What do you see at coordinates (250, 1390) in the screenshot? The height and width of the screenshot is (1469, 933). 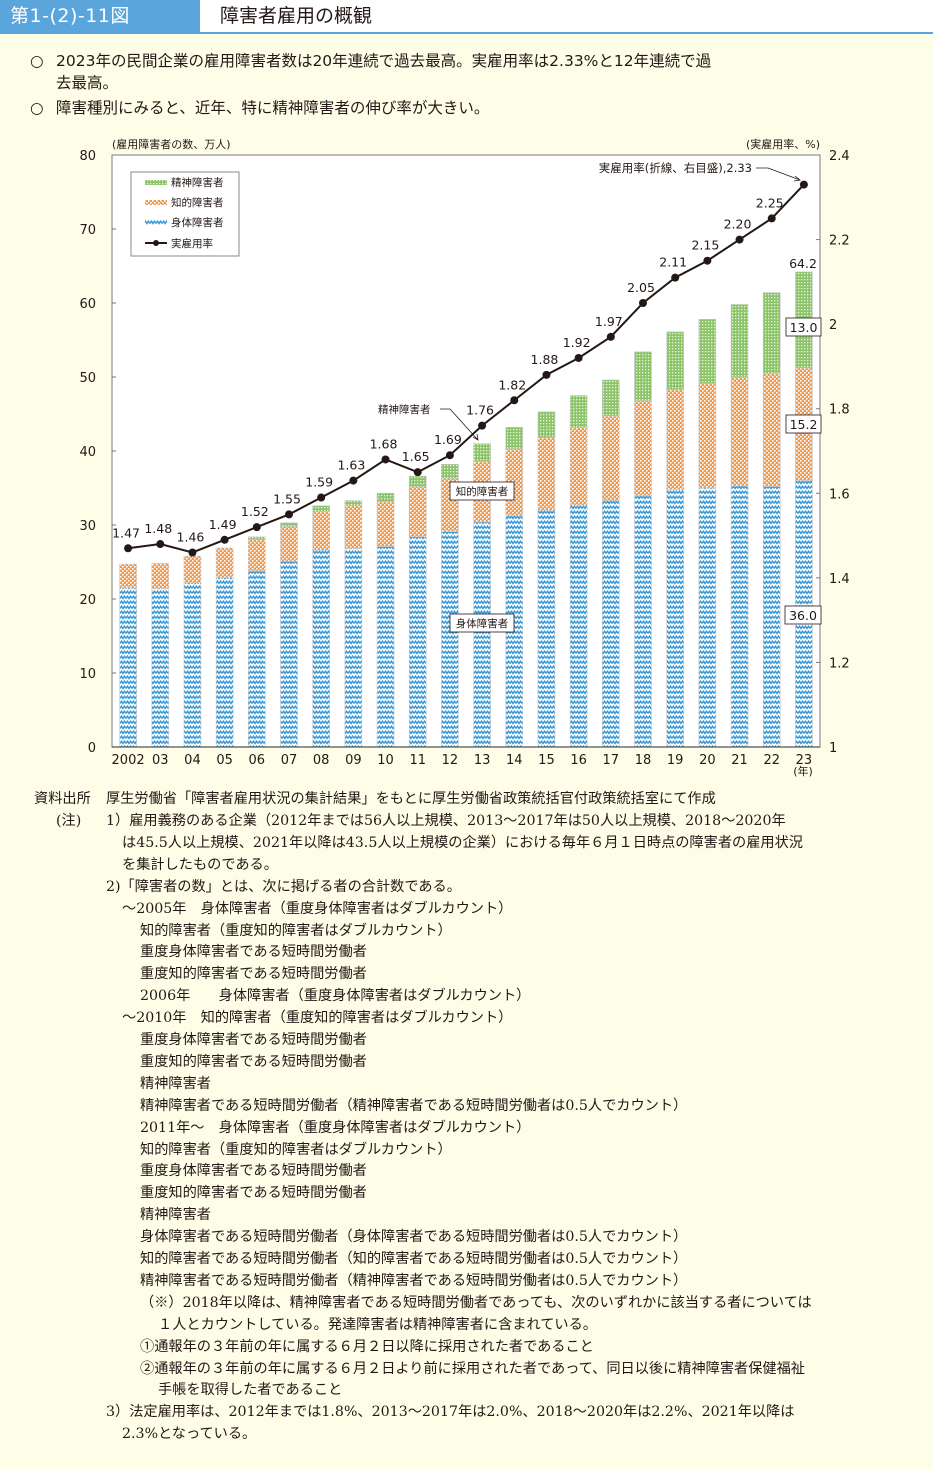 I see `note-line: 手帳を取得した者であること` at bounding box center [250, 1390].